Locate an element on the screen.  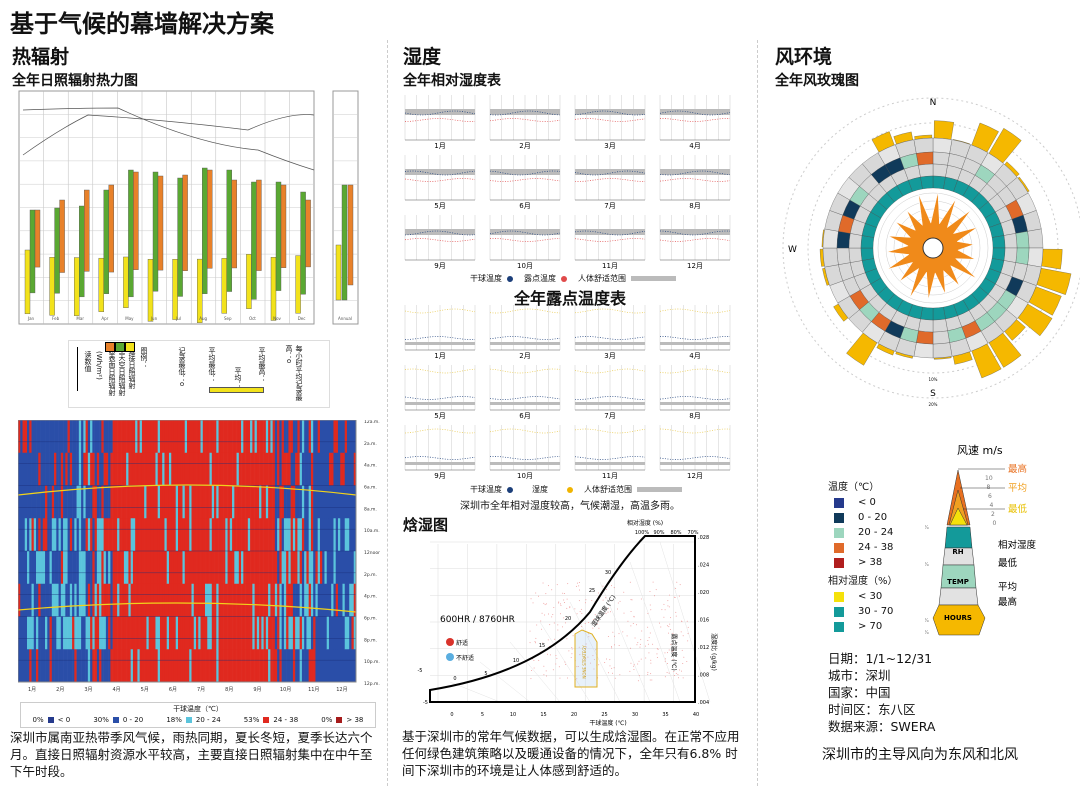
dp-table-title: 全年露点温度表 is located at coordinates (569, 298).